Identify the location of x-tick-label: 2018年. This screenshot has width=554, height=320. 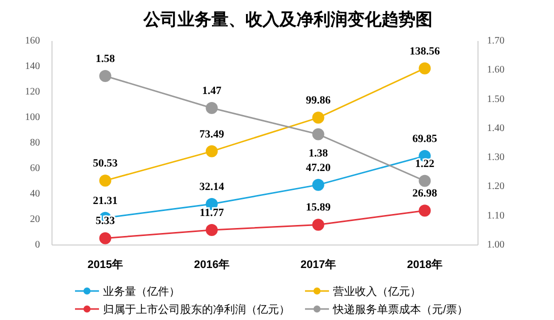
(424, 264).